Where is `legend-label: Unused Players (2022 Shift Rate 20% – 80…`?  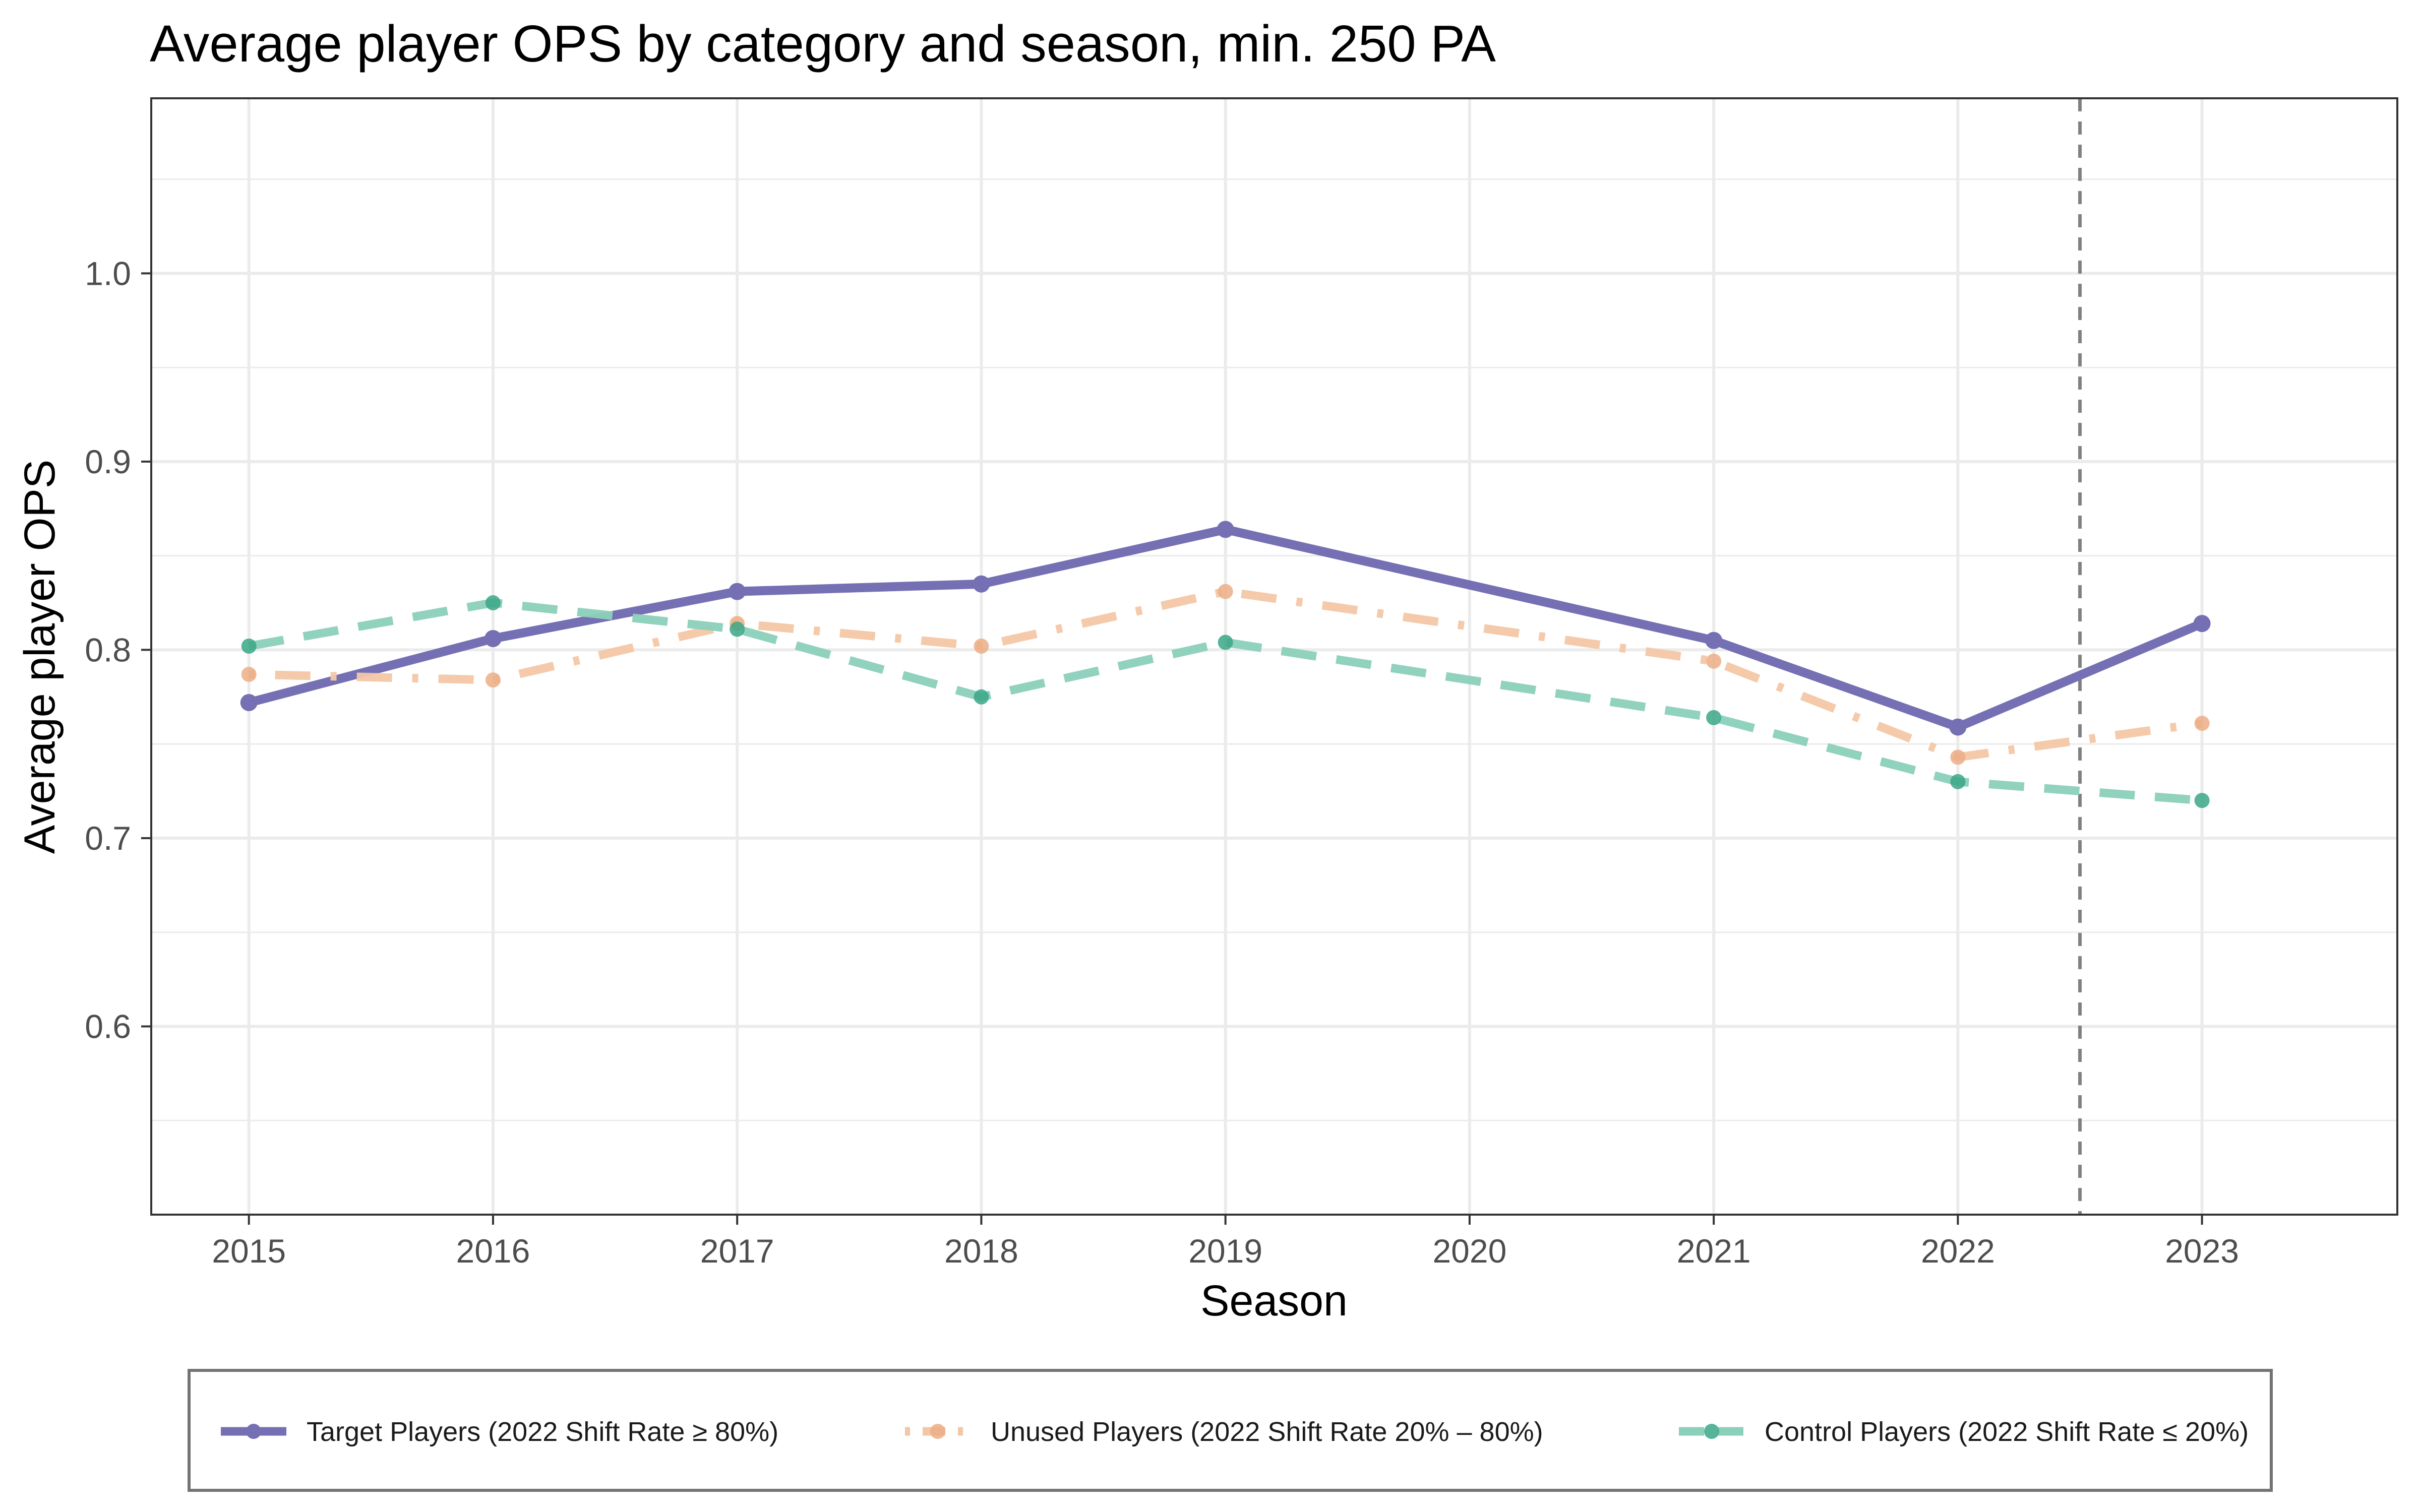
legend-label: Unused Players (2022 Shift Rate 20% – 80… is located at coordinates (1267, 1432).